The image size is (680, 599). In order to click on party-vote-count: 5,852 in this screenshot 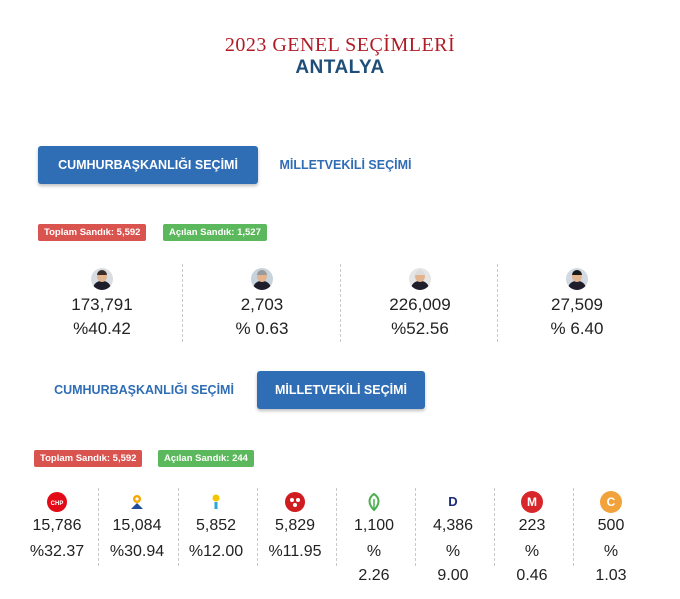, I will do `click(216, 525)`.